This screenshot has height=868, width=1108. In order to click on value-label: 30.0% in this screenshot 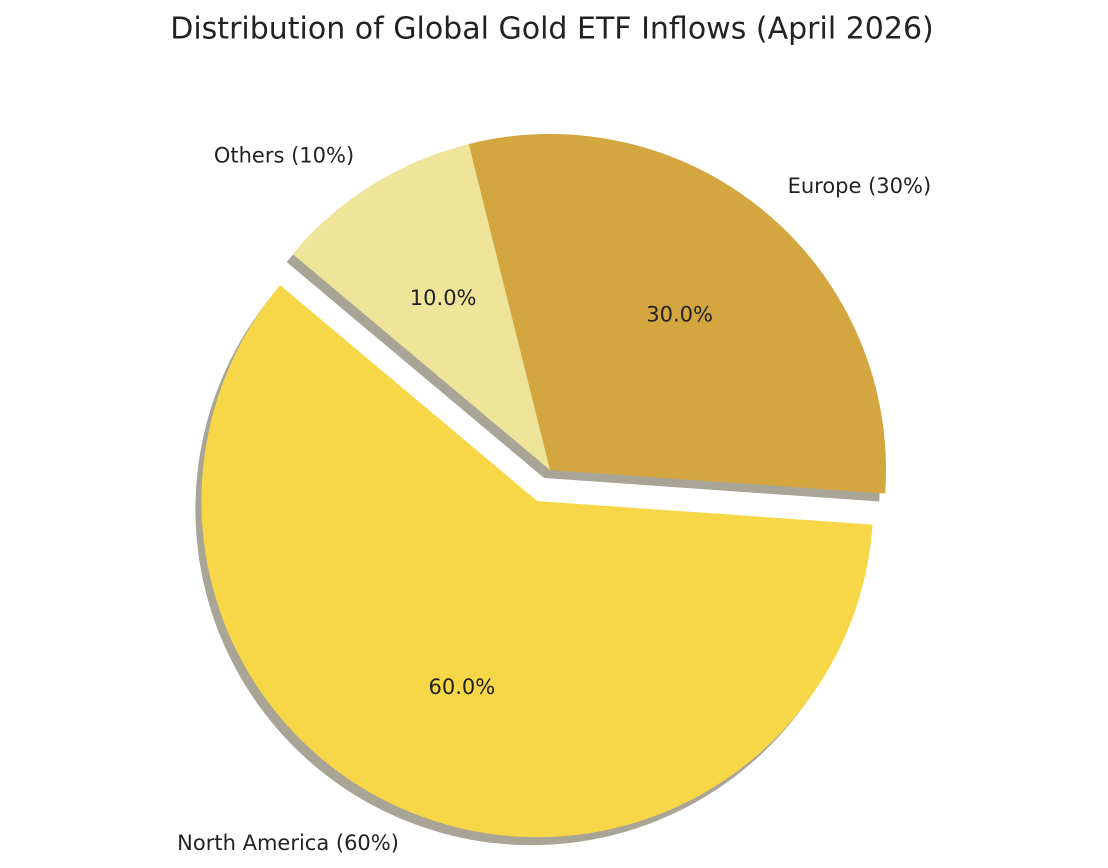, I will do `click(679, 315)`.